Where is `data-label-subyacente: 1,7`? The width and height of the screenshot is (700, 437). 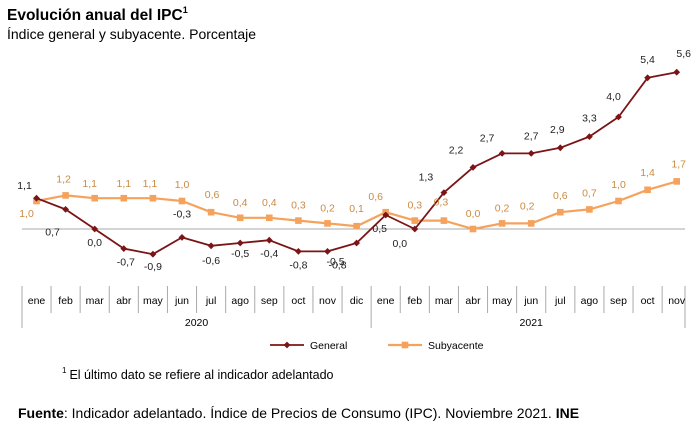 data-label-subyacente: 1,7 is located at coordinates (678, 164).